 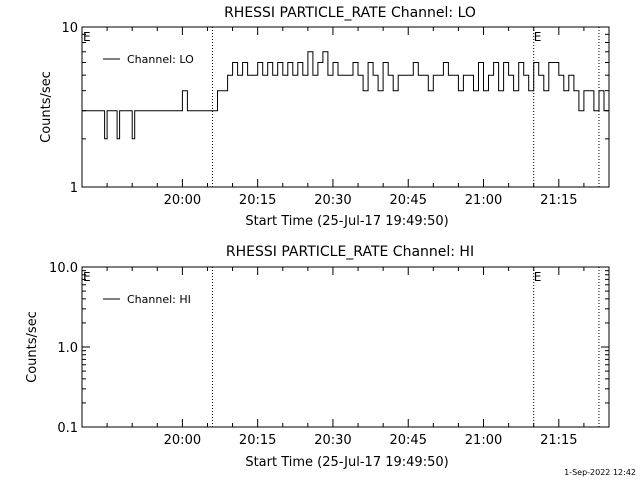 What do you see at coordinates (350, 13) in the screenshot?
I see `chart-title: RHESSI PARTICLE_RATE Channel: LO` at bounding box center [350, 13].